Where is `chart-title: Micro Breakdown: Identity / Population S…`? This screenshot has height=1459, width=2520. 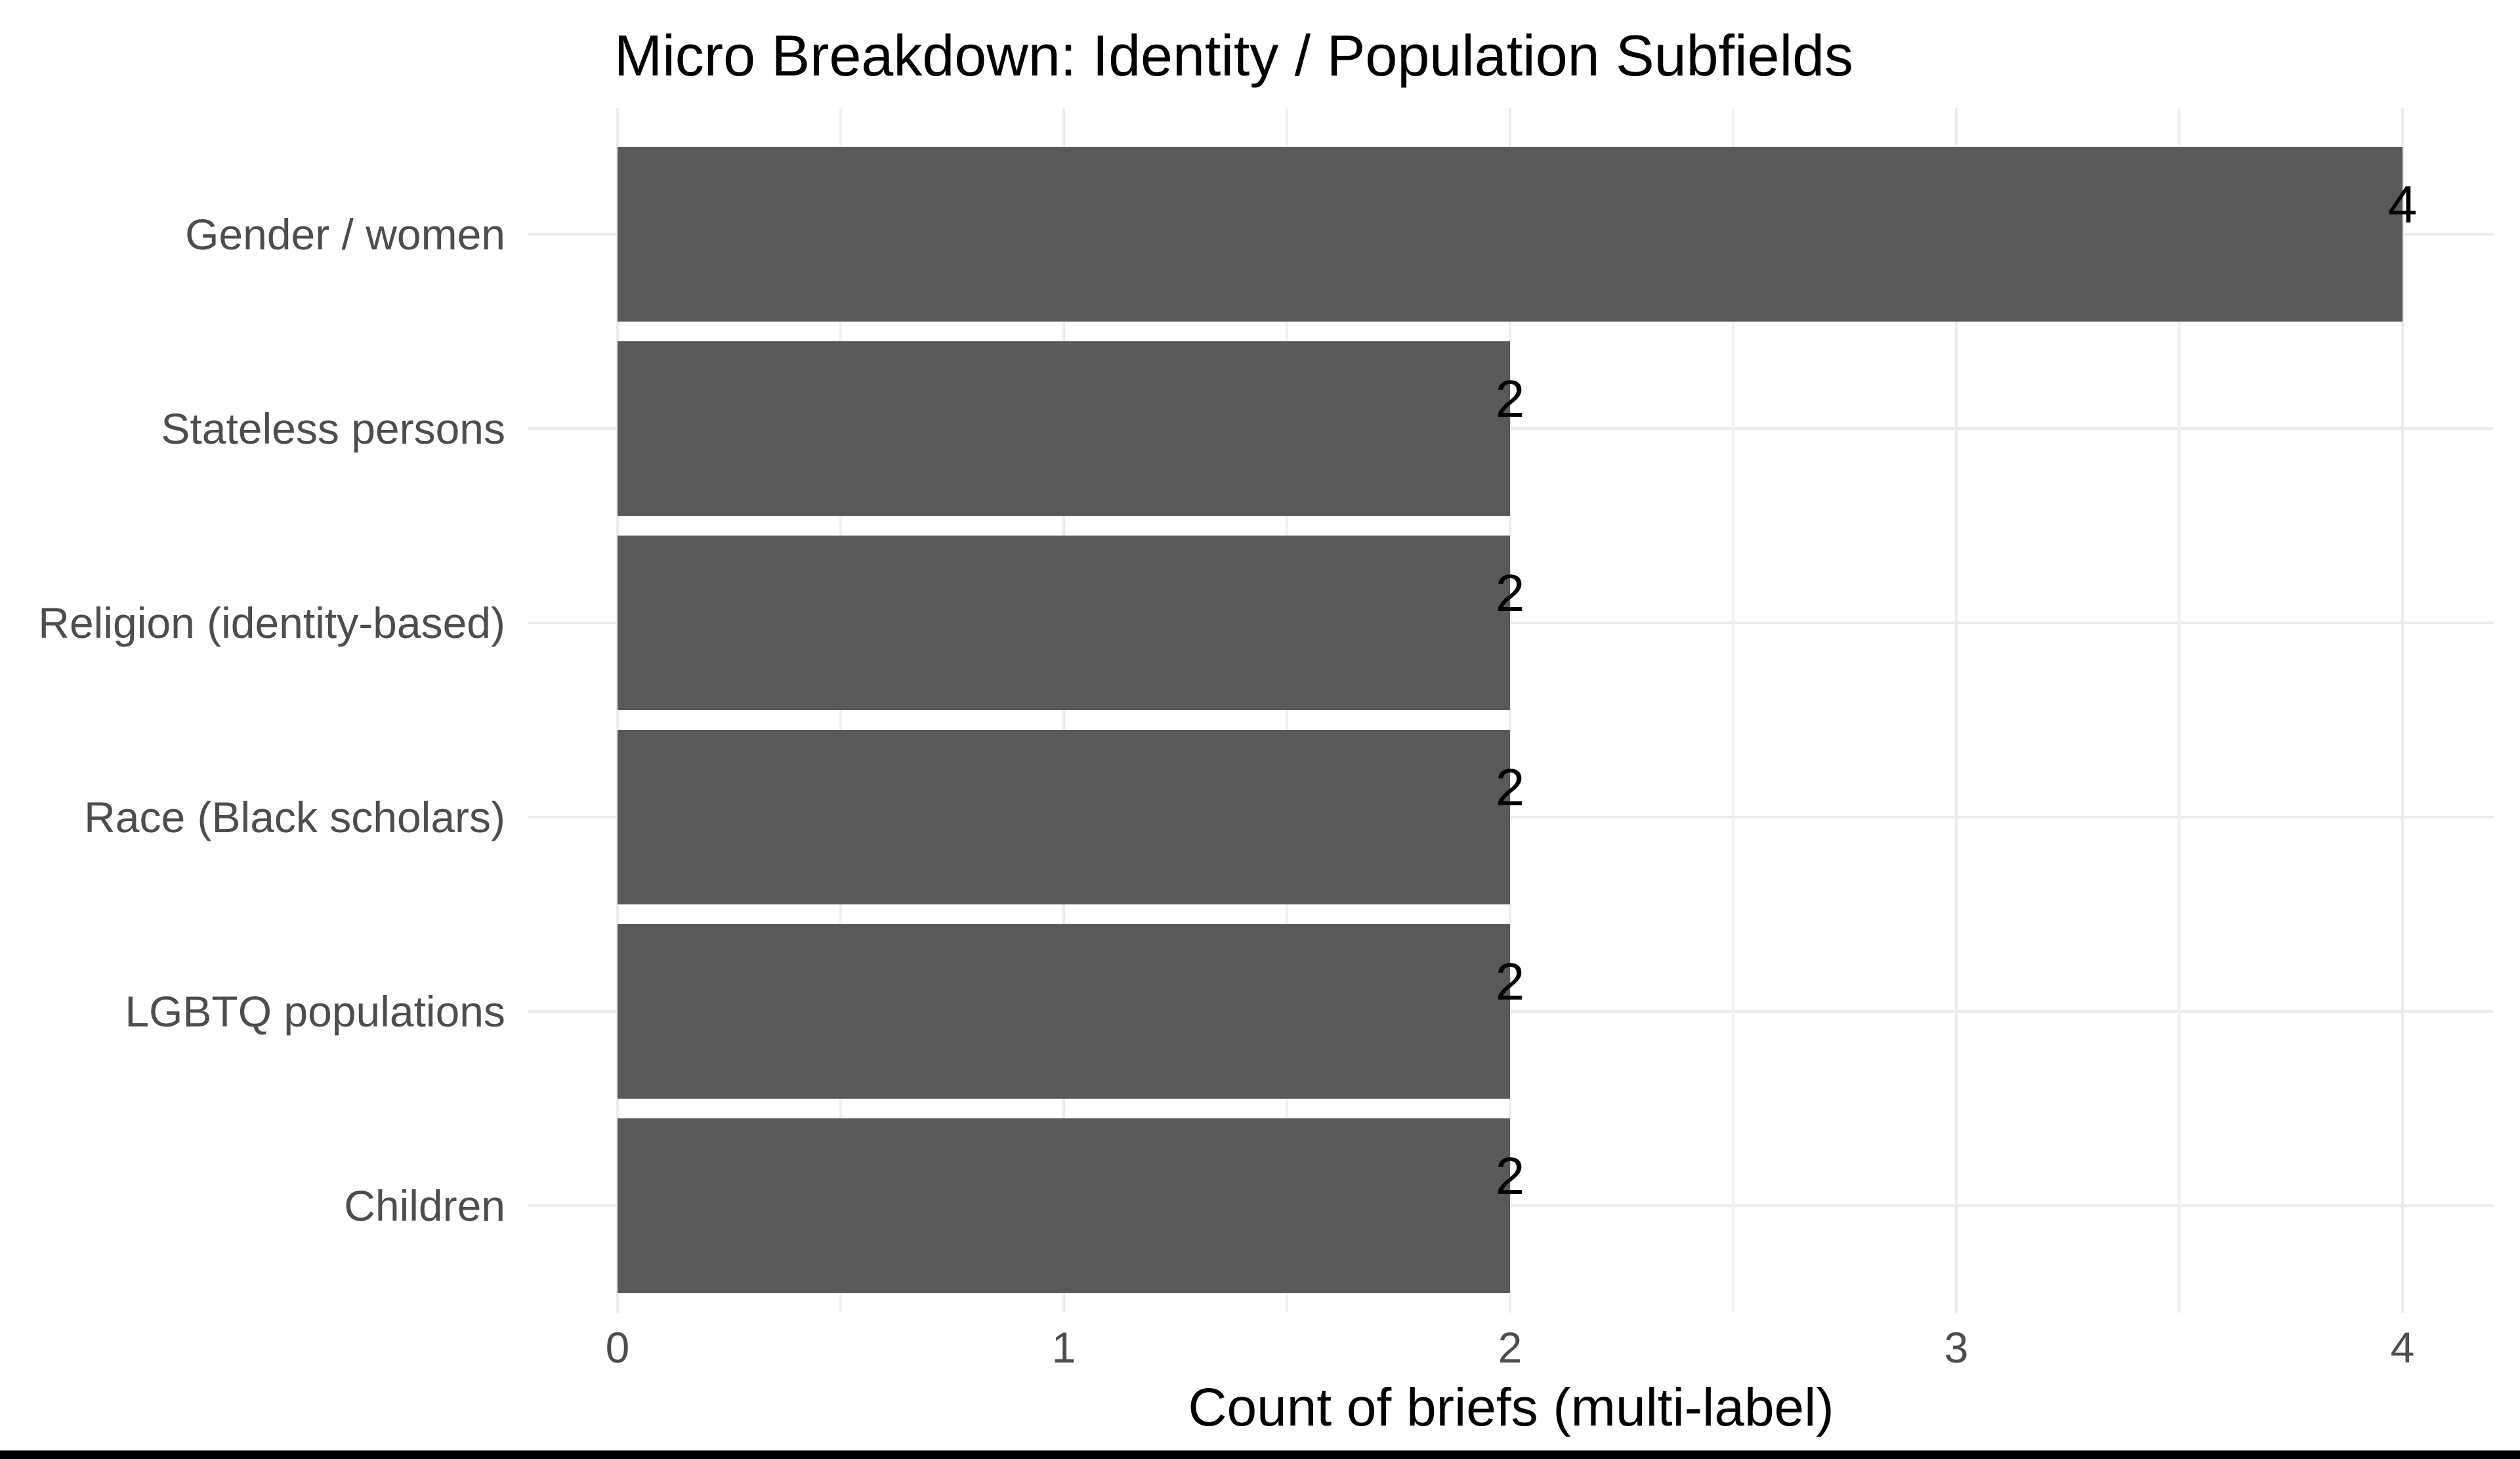 chart-title: Micro Breakdown: Identity / Population S… is located at coordinates (1234, 56).